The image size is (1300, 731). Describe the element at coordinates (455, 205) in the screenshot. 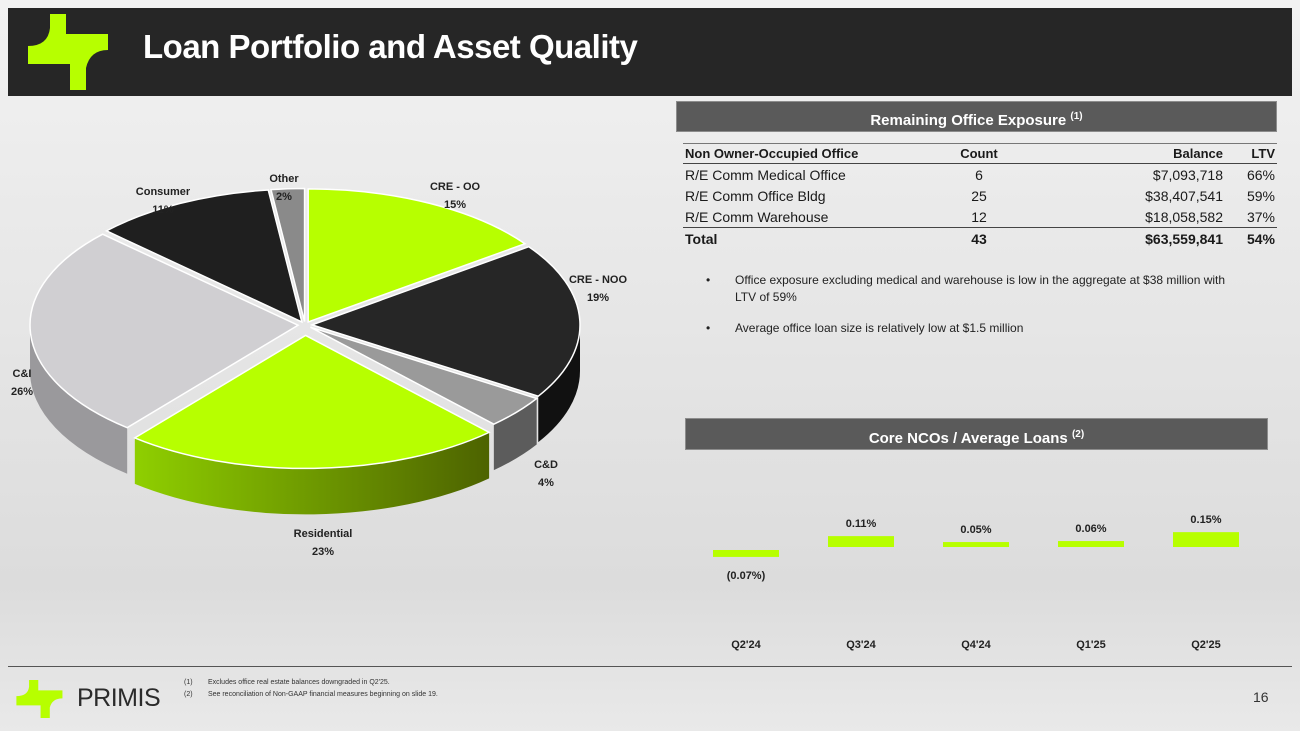

I see `pie-percent-label: 15%` at that location.